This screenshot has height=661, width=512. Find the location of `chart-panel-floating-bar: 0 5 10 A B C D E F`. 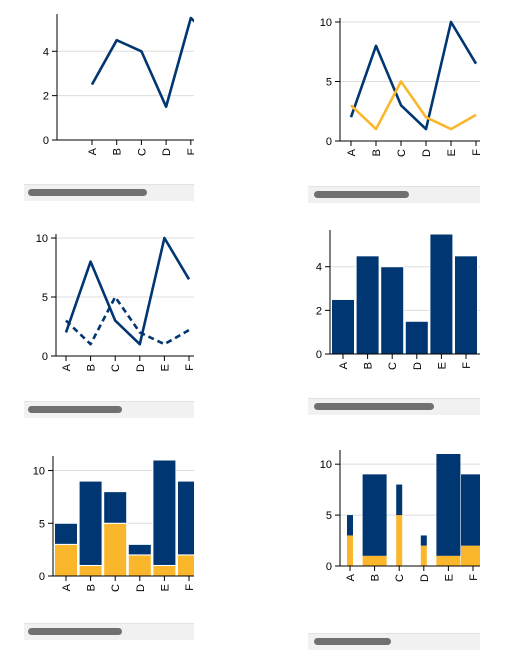

chart-panel-floating-bar: 0 5 10 A B C D E F is located at coordinates (394, 538).